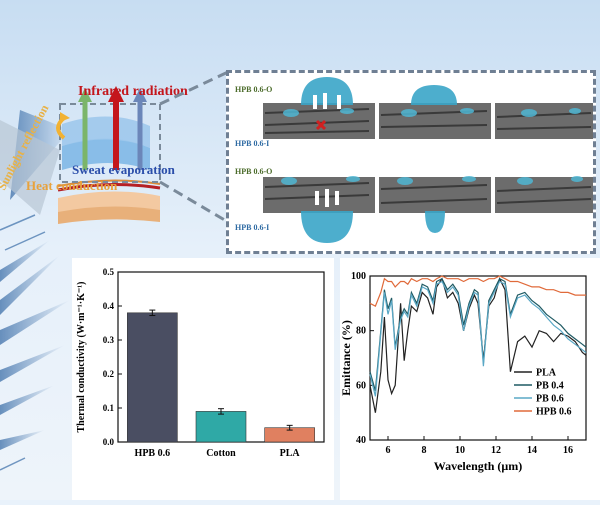  I want to click on line-x-tick-label: 16, so click(568, 450).